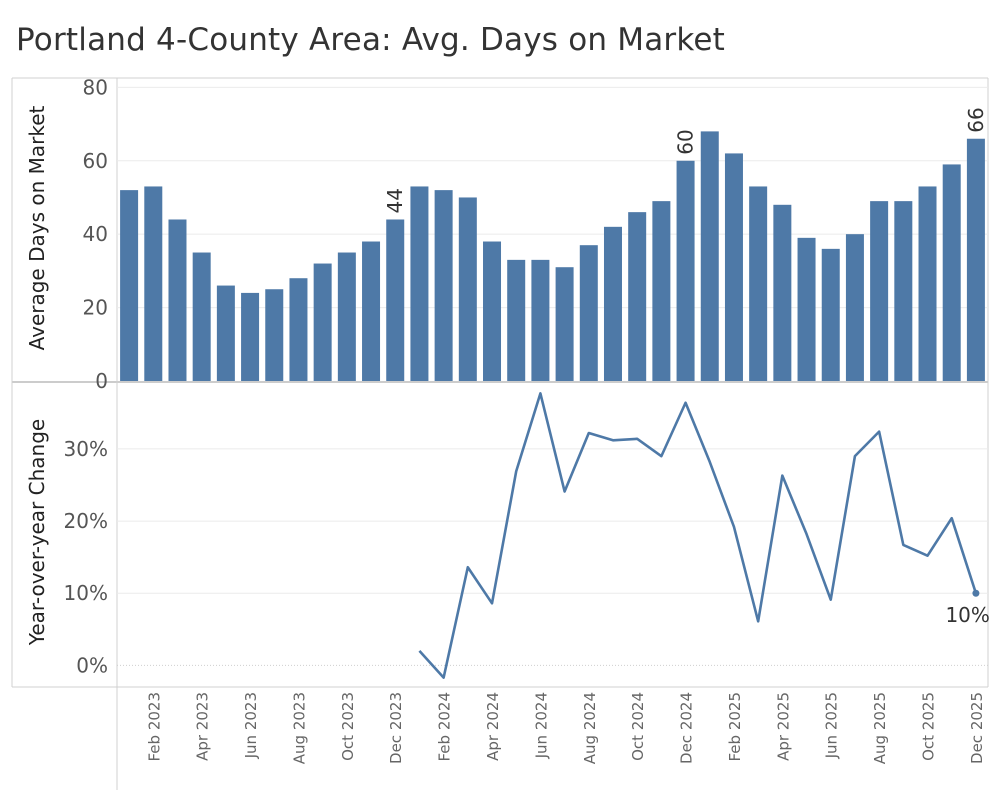  What do you see at coordinates (396, 728) in the screenshot?
I see `x-tick-label: Dec 2023` at bounding box center [396, 728].